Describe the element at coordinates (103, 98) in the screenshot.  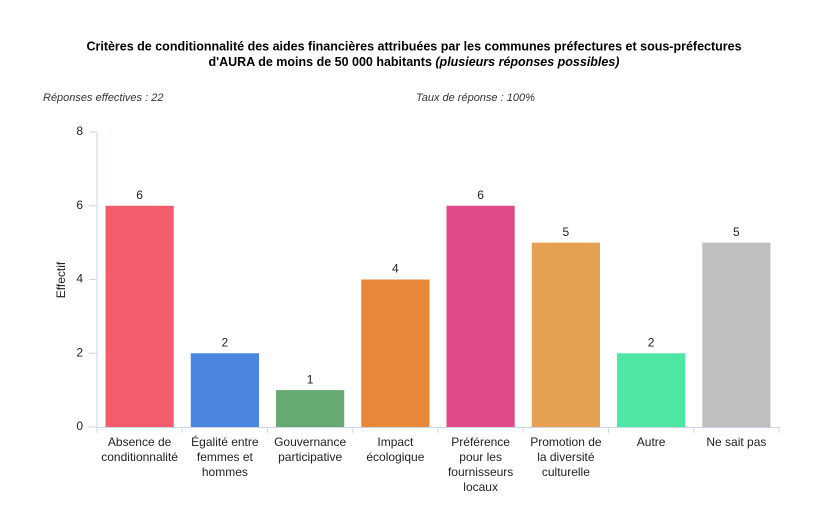
I see `subtitle: Réponses effectives : 22` at that location.